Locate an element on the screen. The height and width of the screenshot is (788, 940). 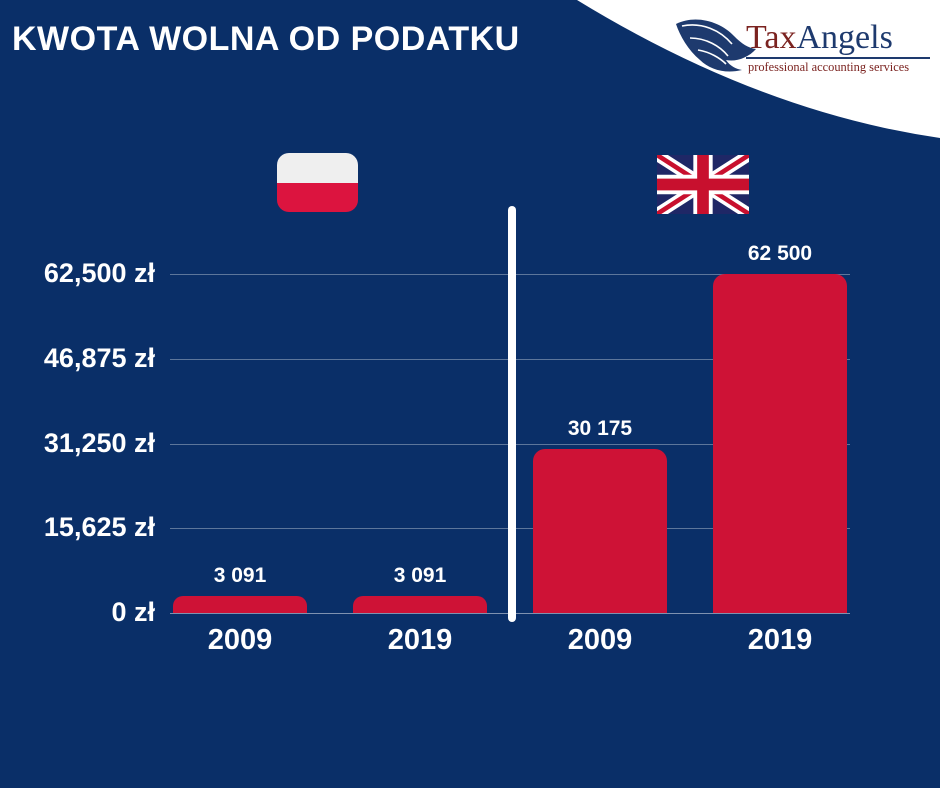
logo-background-swoosh is located at coordinates (758, 69).